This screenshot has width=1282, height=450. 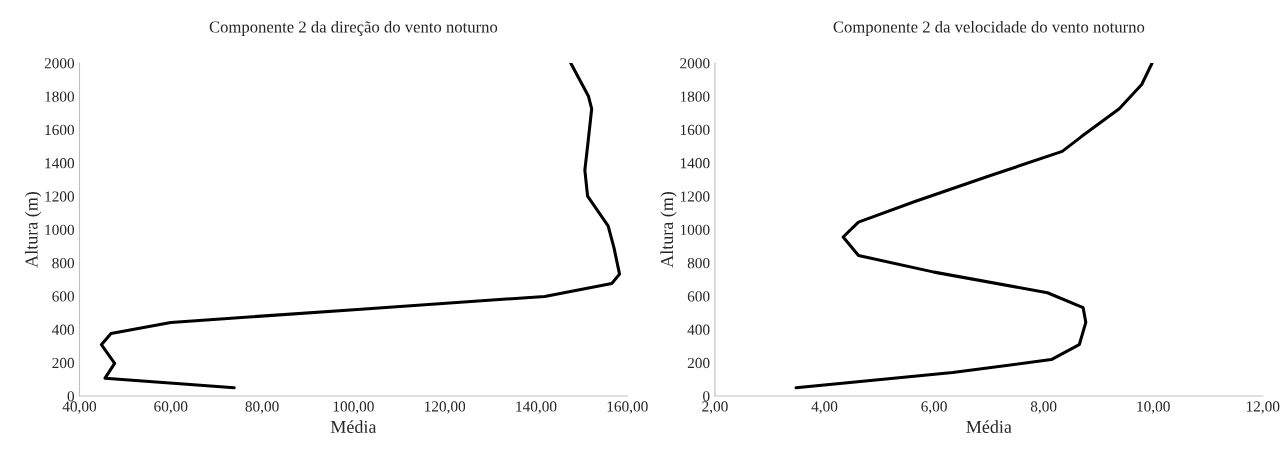 I want to click on x-tick-label: 140,00, so click(x=536, y=407).